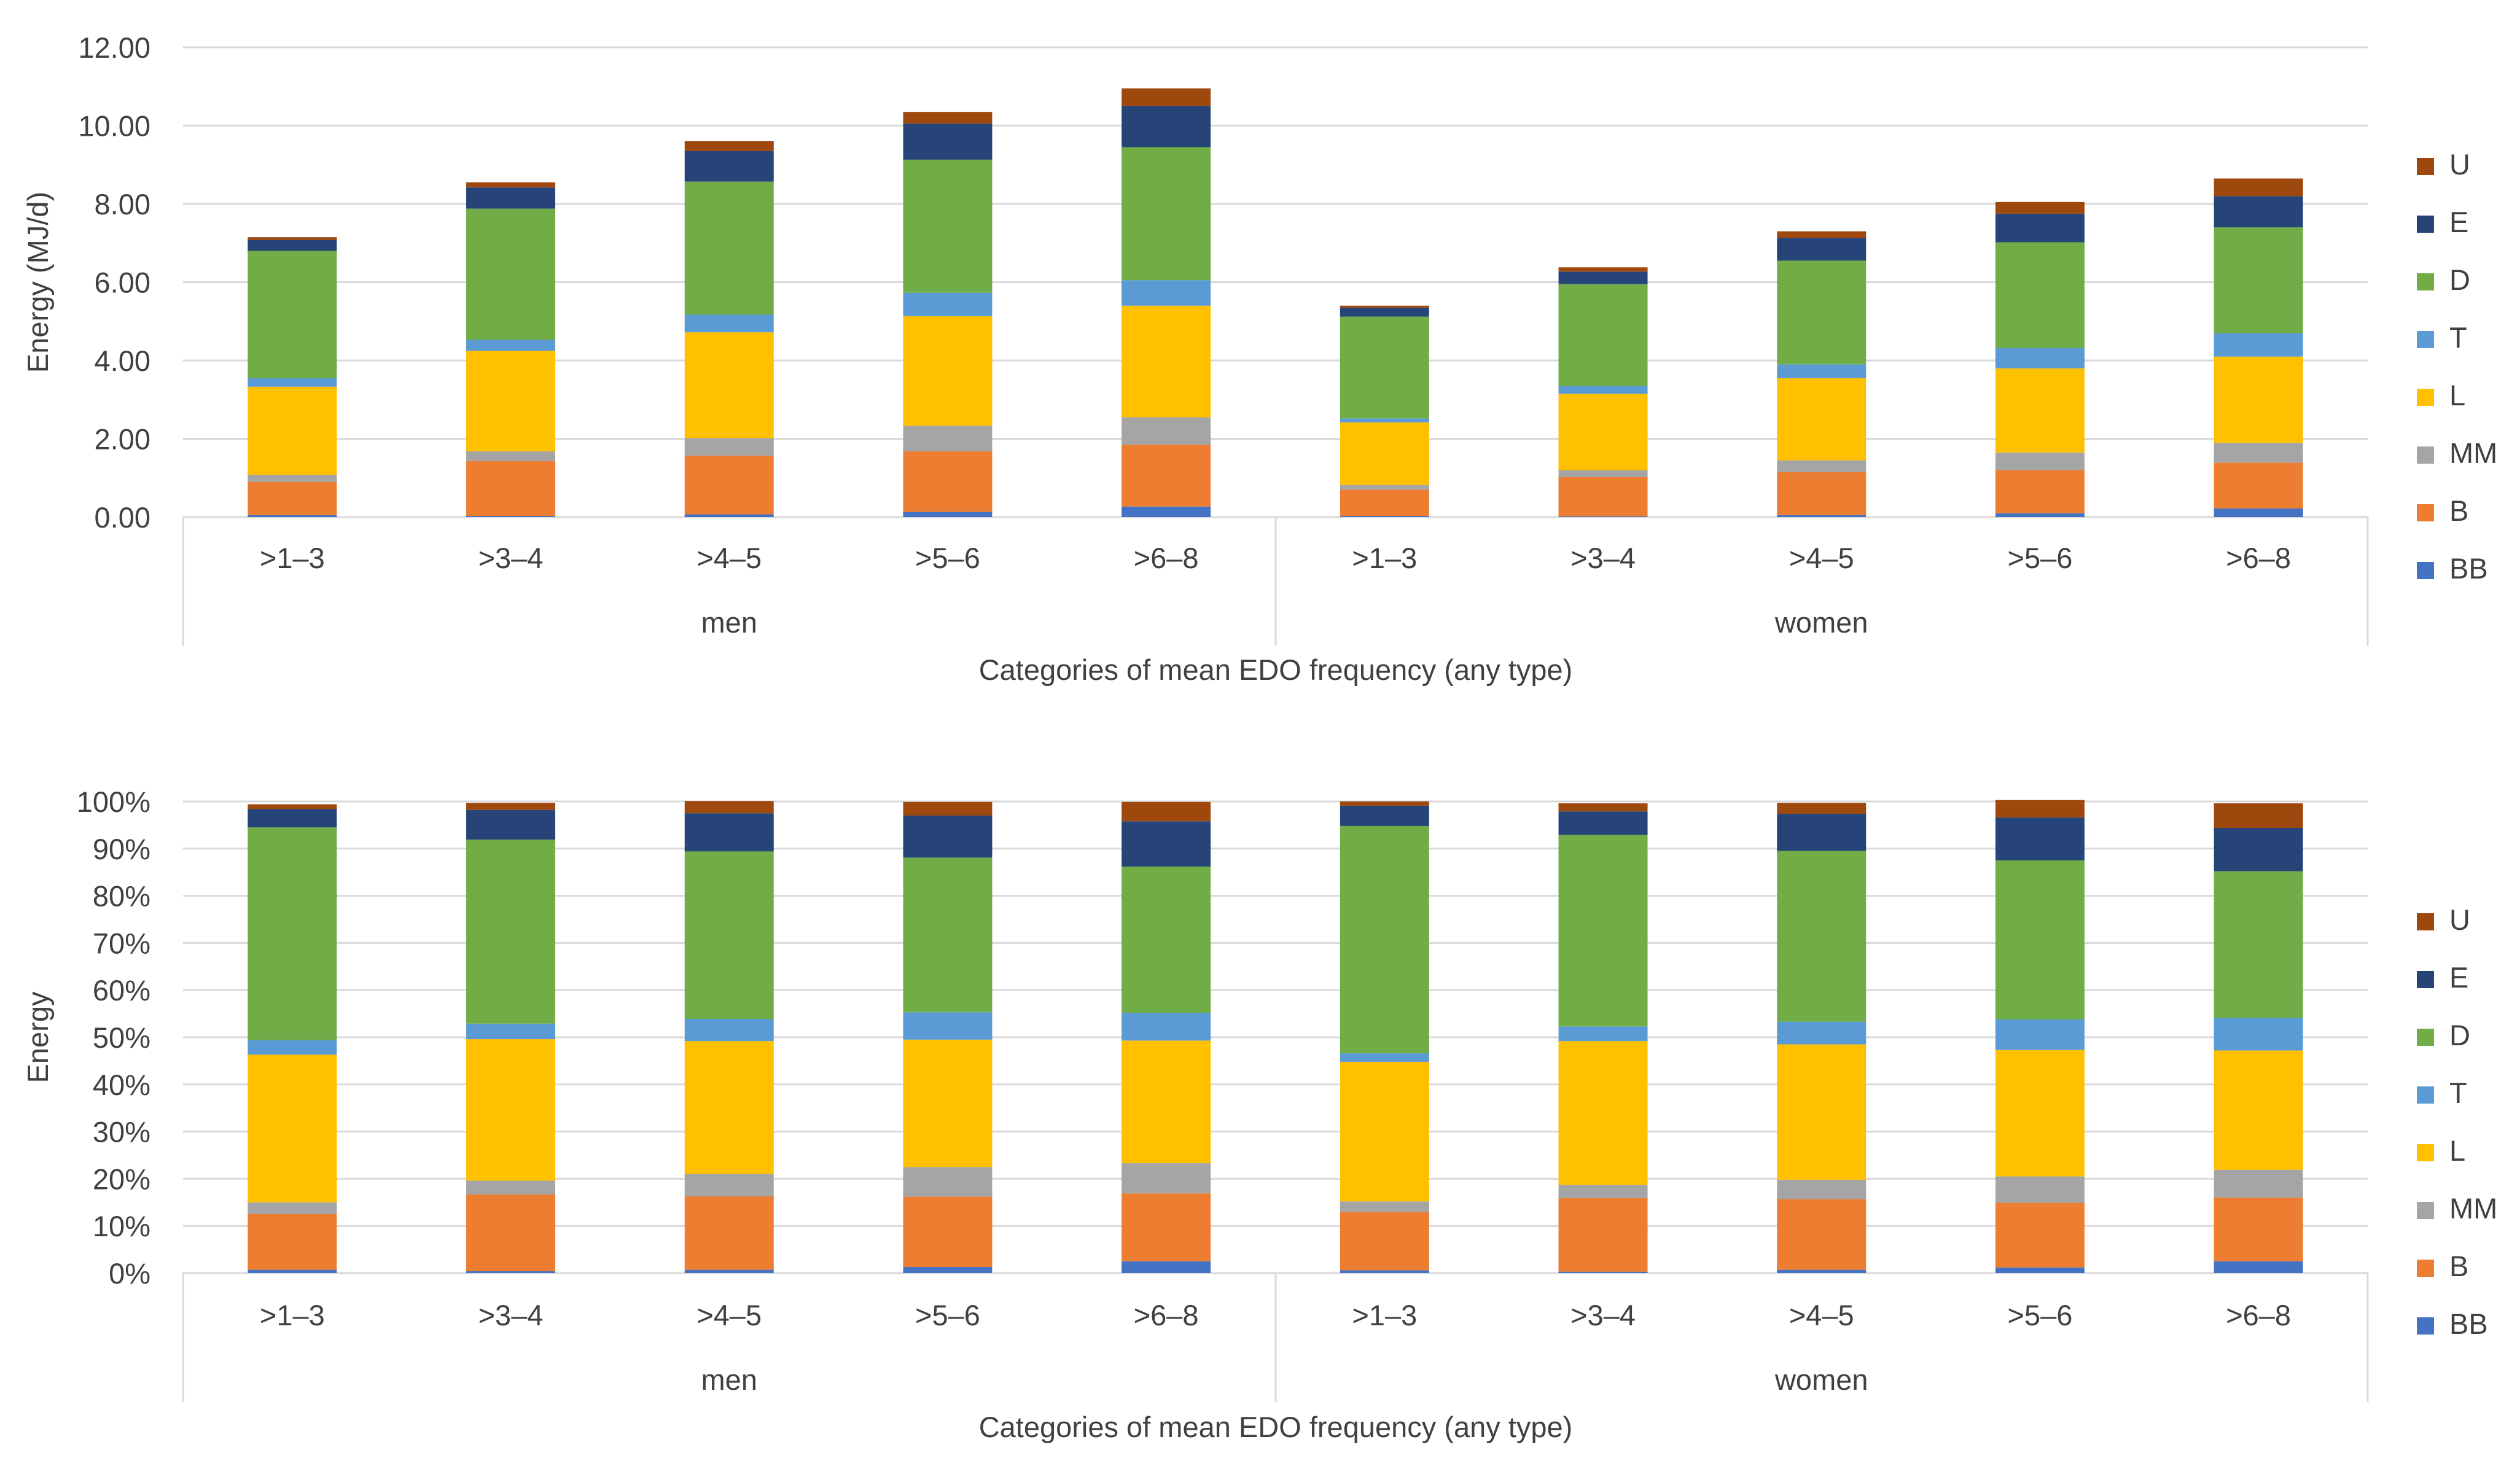 Image resolution: width=2520 pixels, height=1477 pixels. I want to click on legend-swatch-mm, so click(2425, 1210).